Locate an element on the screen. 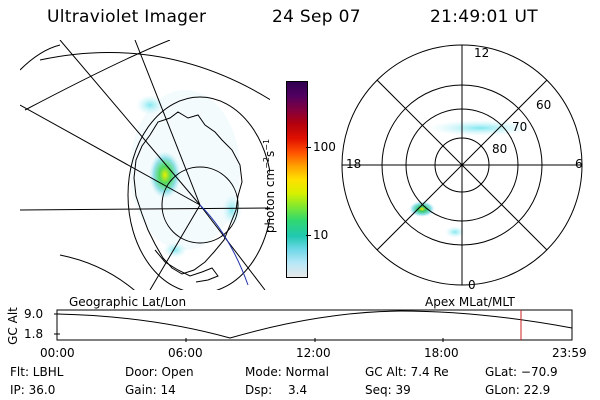 The width and height of the screenshot is (600, 400). time-tick-1200: 12:00 is located at coordinates (313, 353).